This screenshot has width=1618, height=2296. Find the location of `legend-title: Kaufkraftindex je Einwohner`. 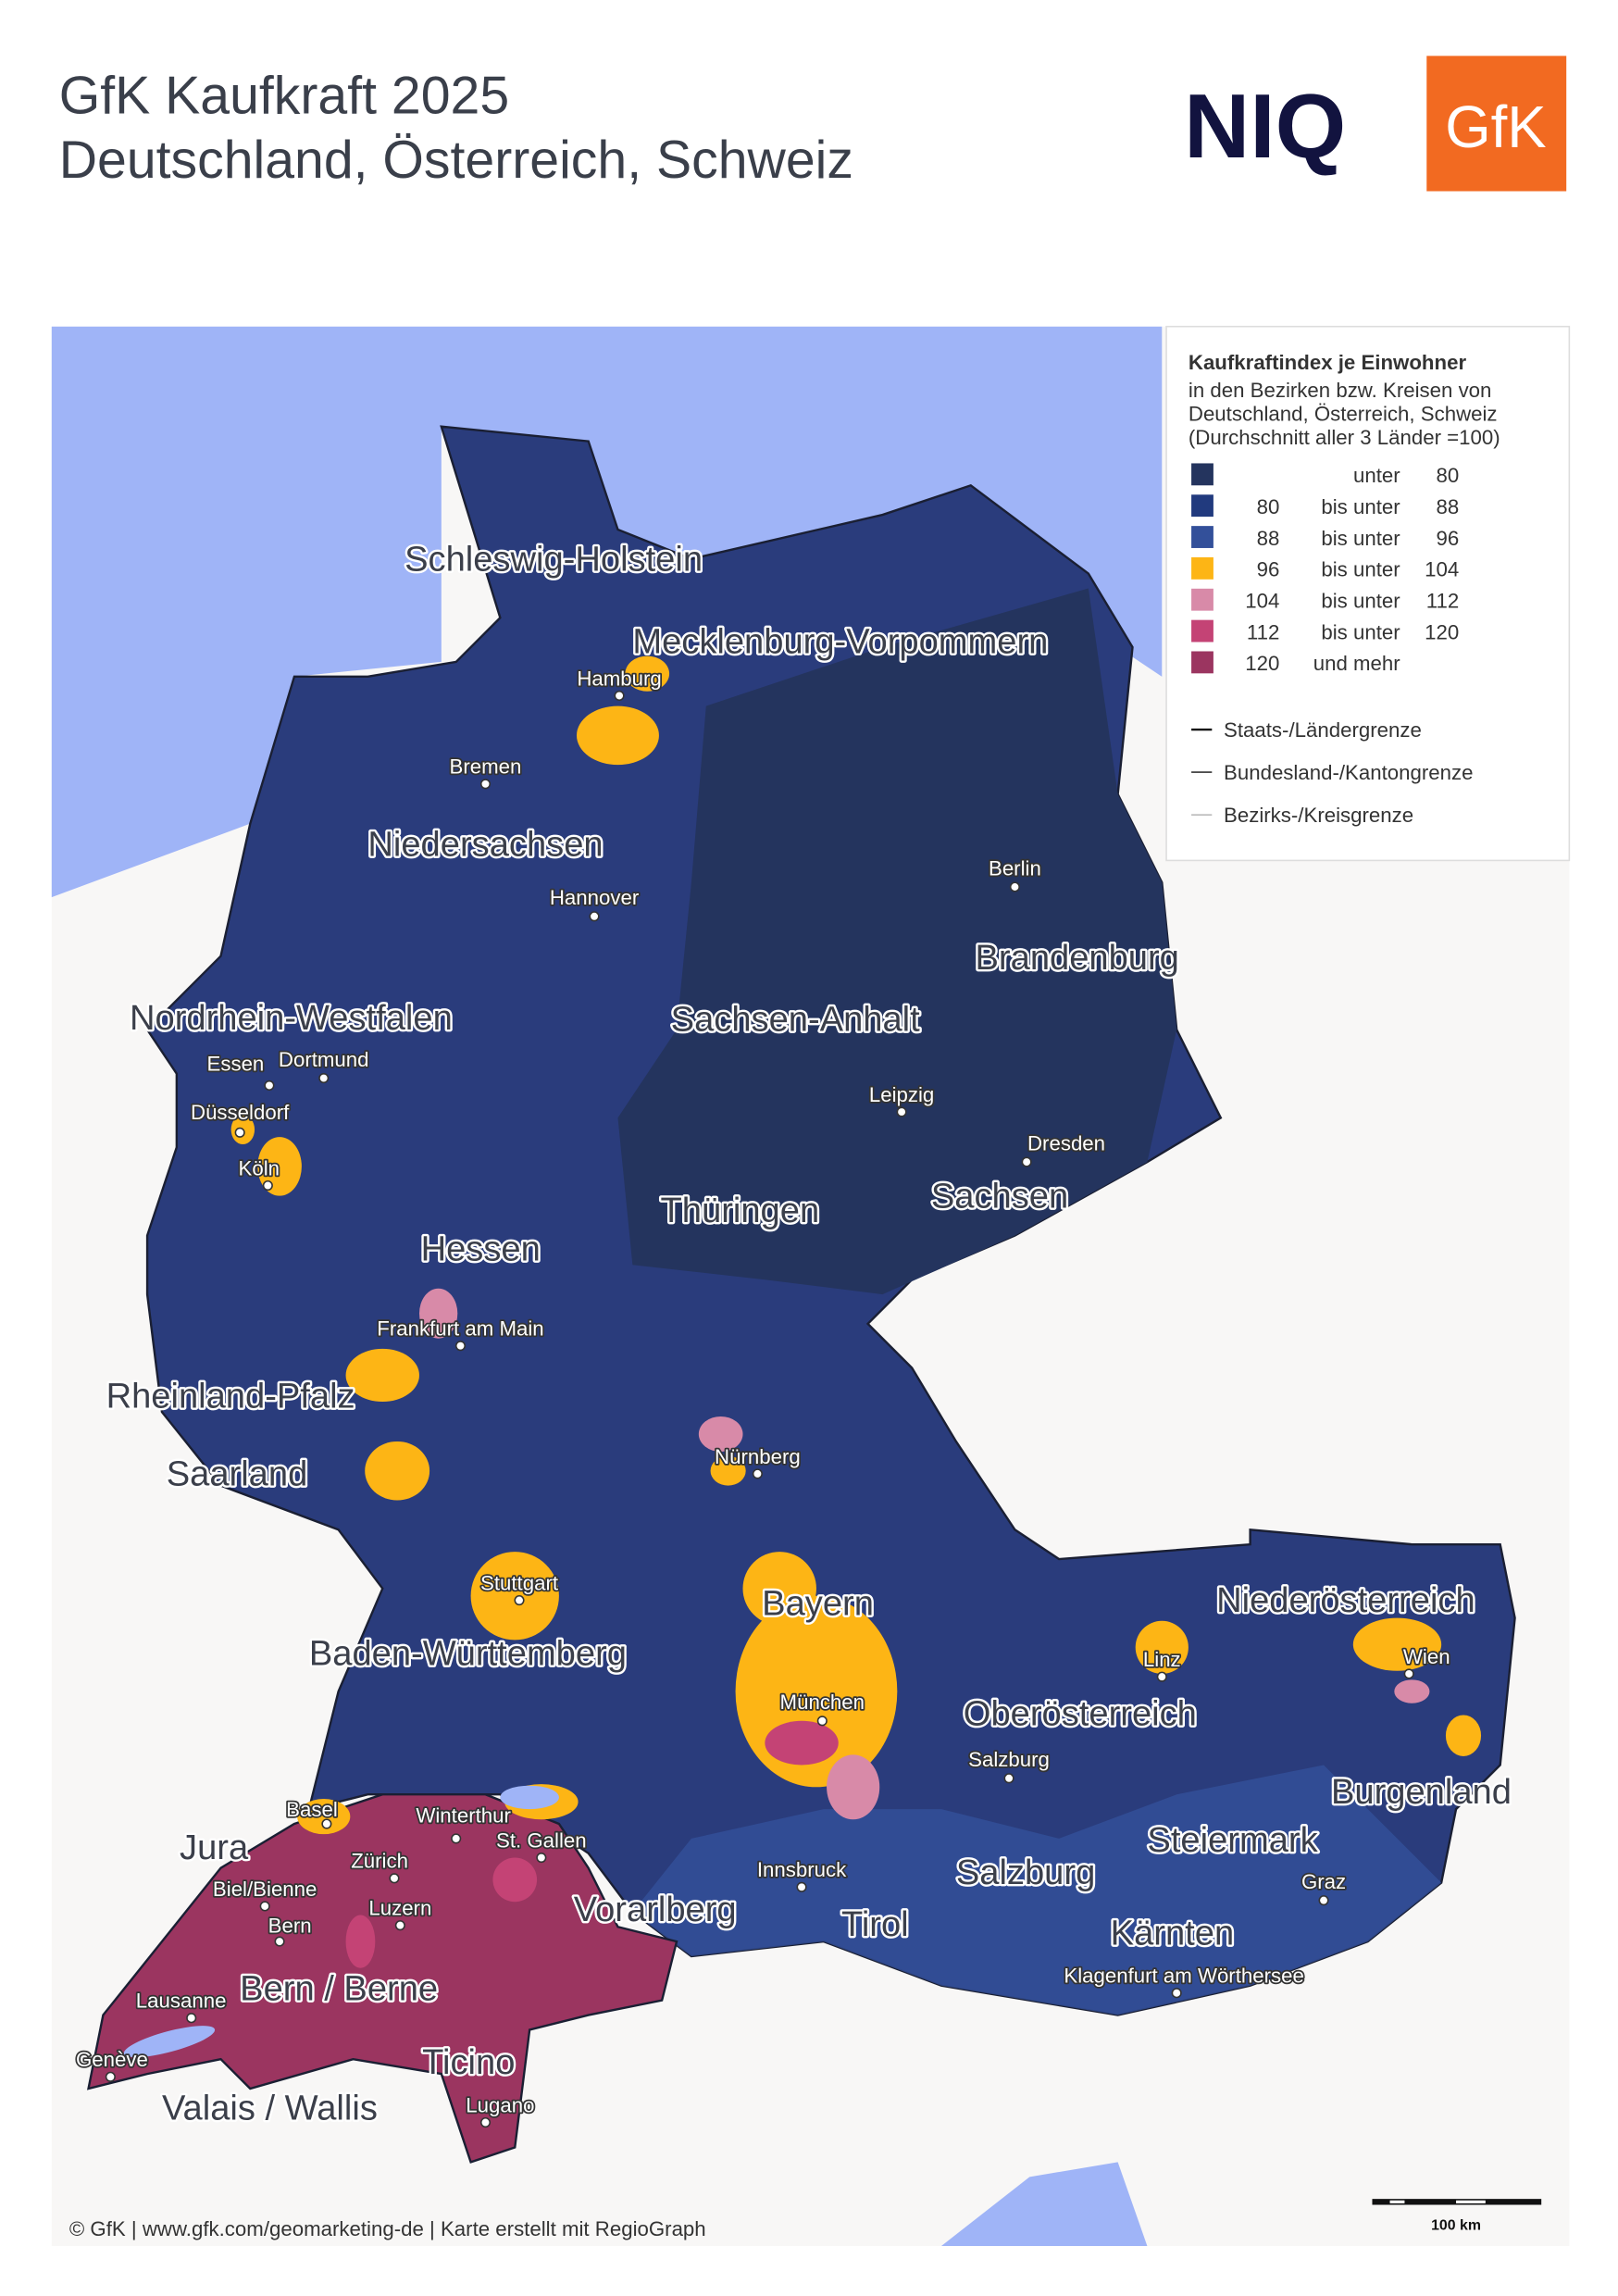

legend-title: Kaufkraftindex je Einwohner is located at coordinates (1328, 362).